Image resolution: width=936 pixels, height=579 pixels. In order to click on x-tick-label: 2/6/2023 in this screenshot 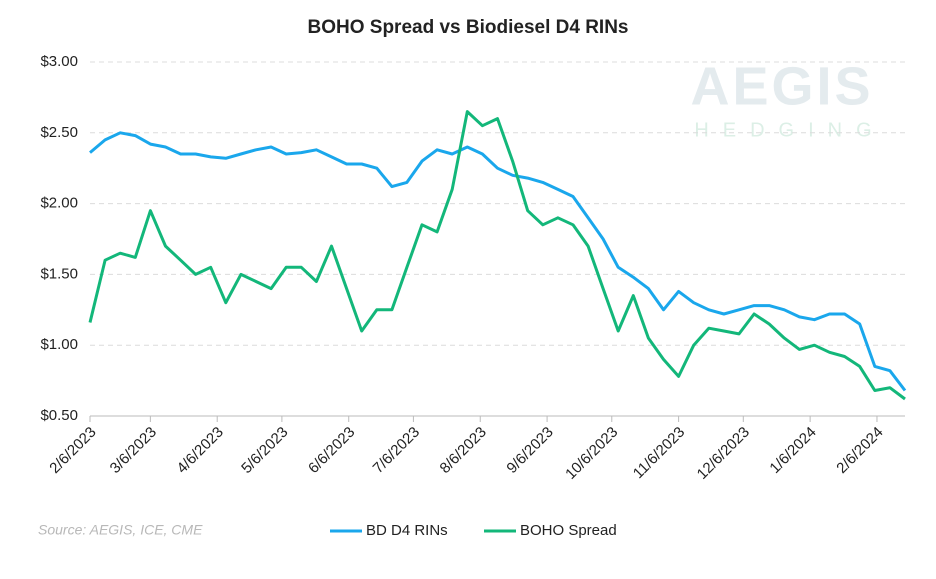, I will do `click(72, 450)`.